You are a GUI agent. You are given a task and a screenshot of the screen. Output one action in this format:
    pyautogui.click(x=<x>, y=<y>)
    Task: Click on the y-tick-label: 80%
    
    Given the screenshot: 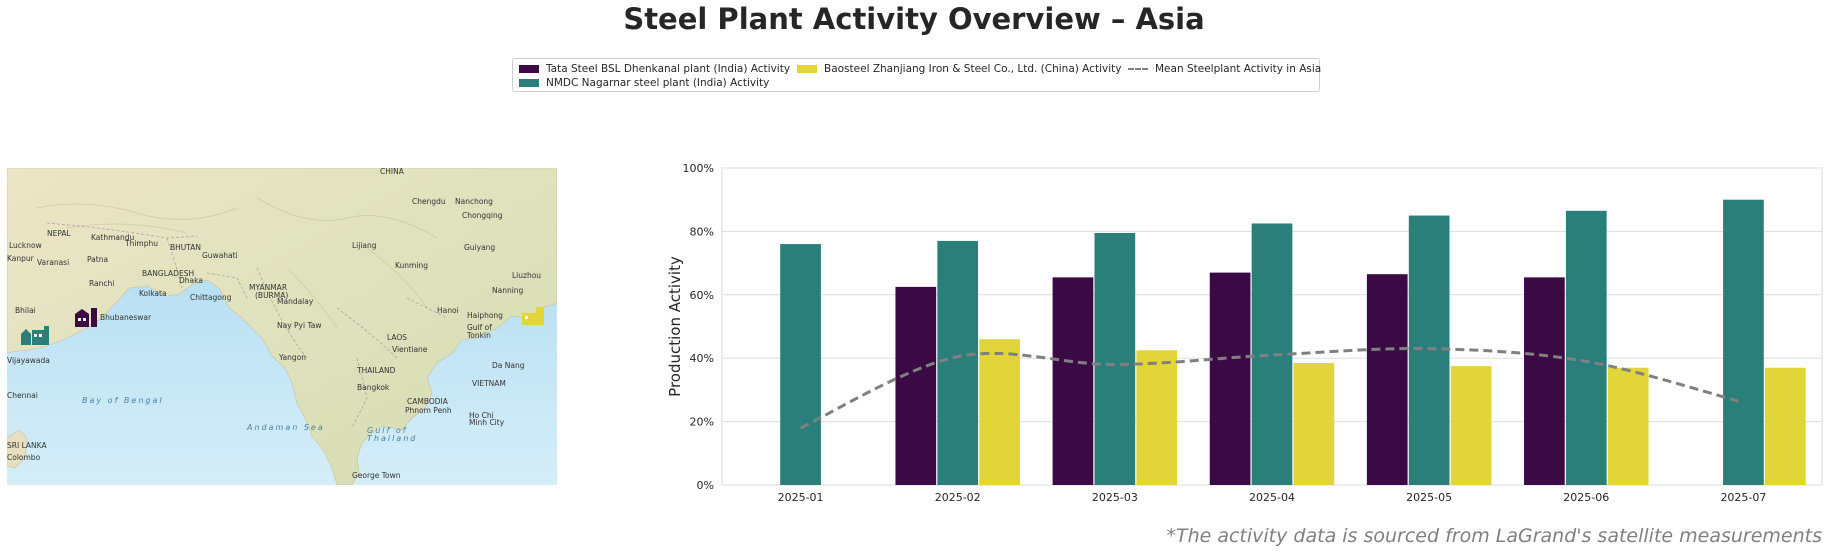 What is the action you would take?
    pyautogui.click(x=702, y=231)
    